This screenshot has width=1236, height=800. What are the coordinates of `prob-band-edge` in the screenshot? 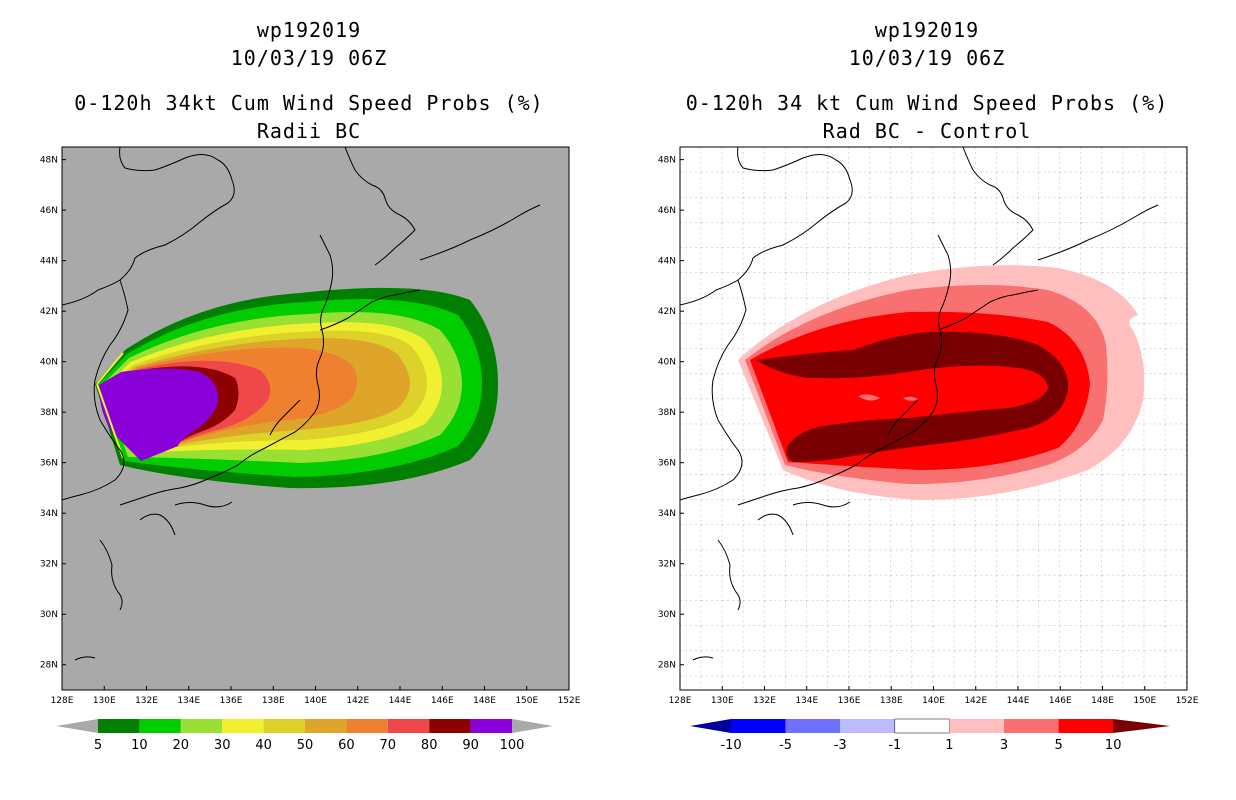 It's located at (110, 405).